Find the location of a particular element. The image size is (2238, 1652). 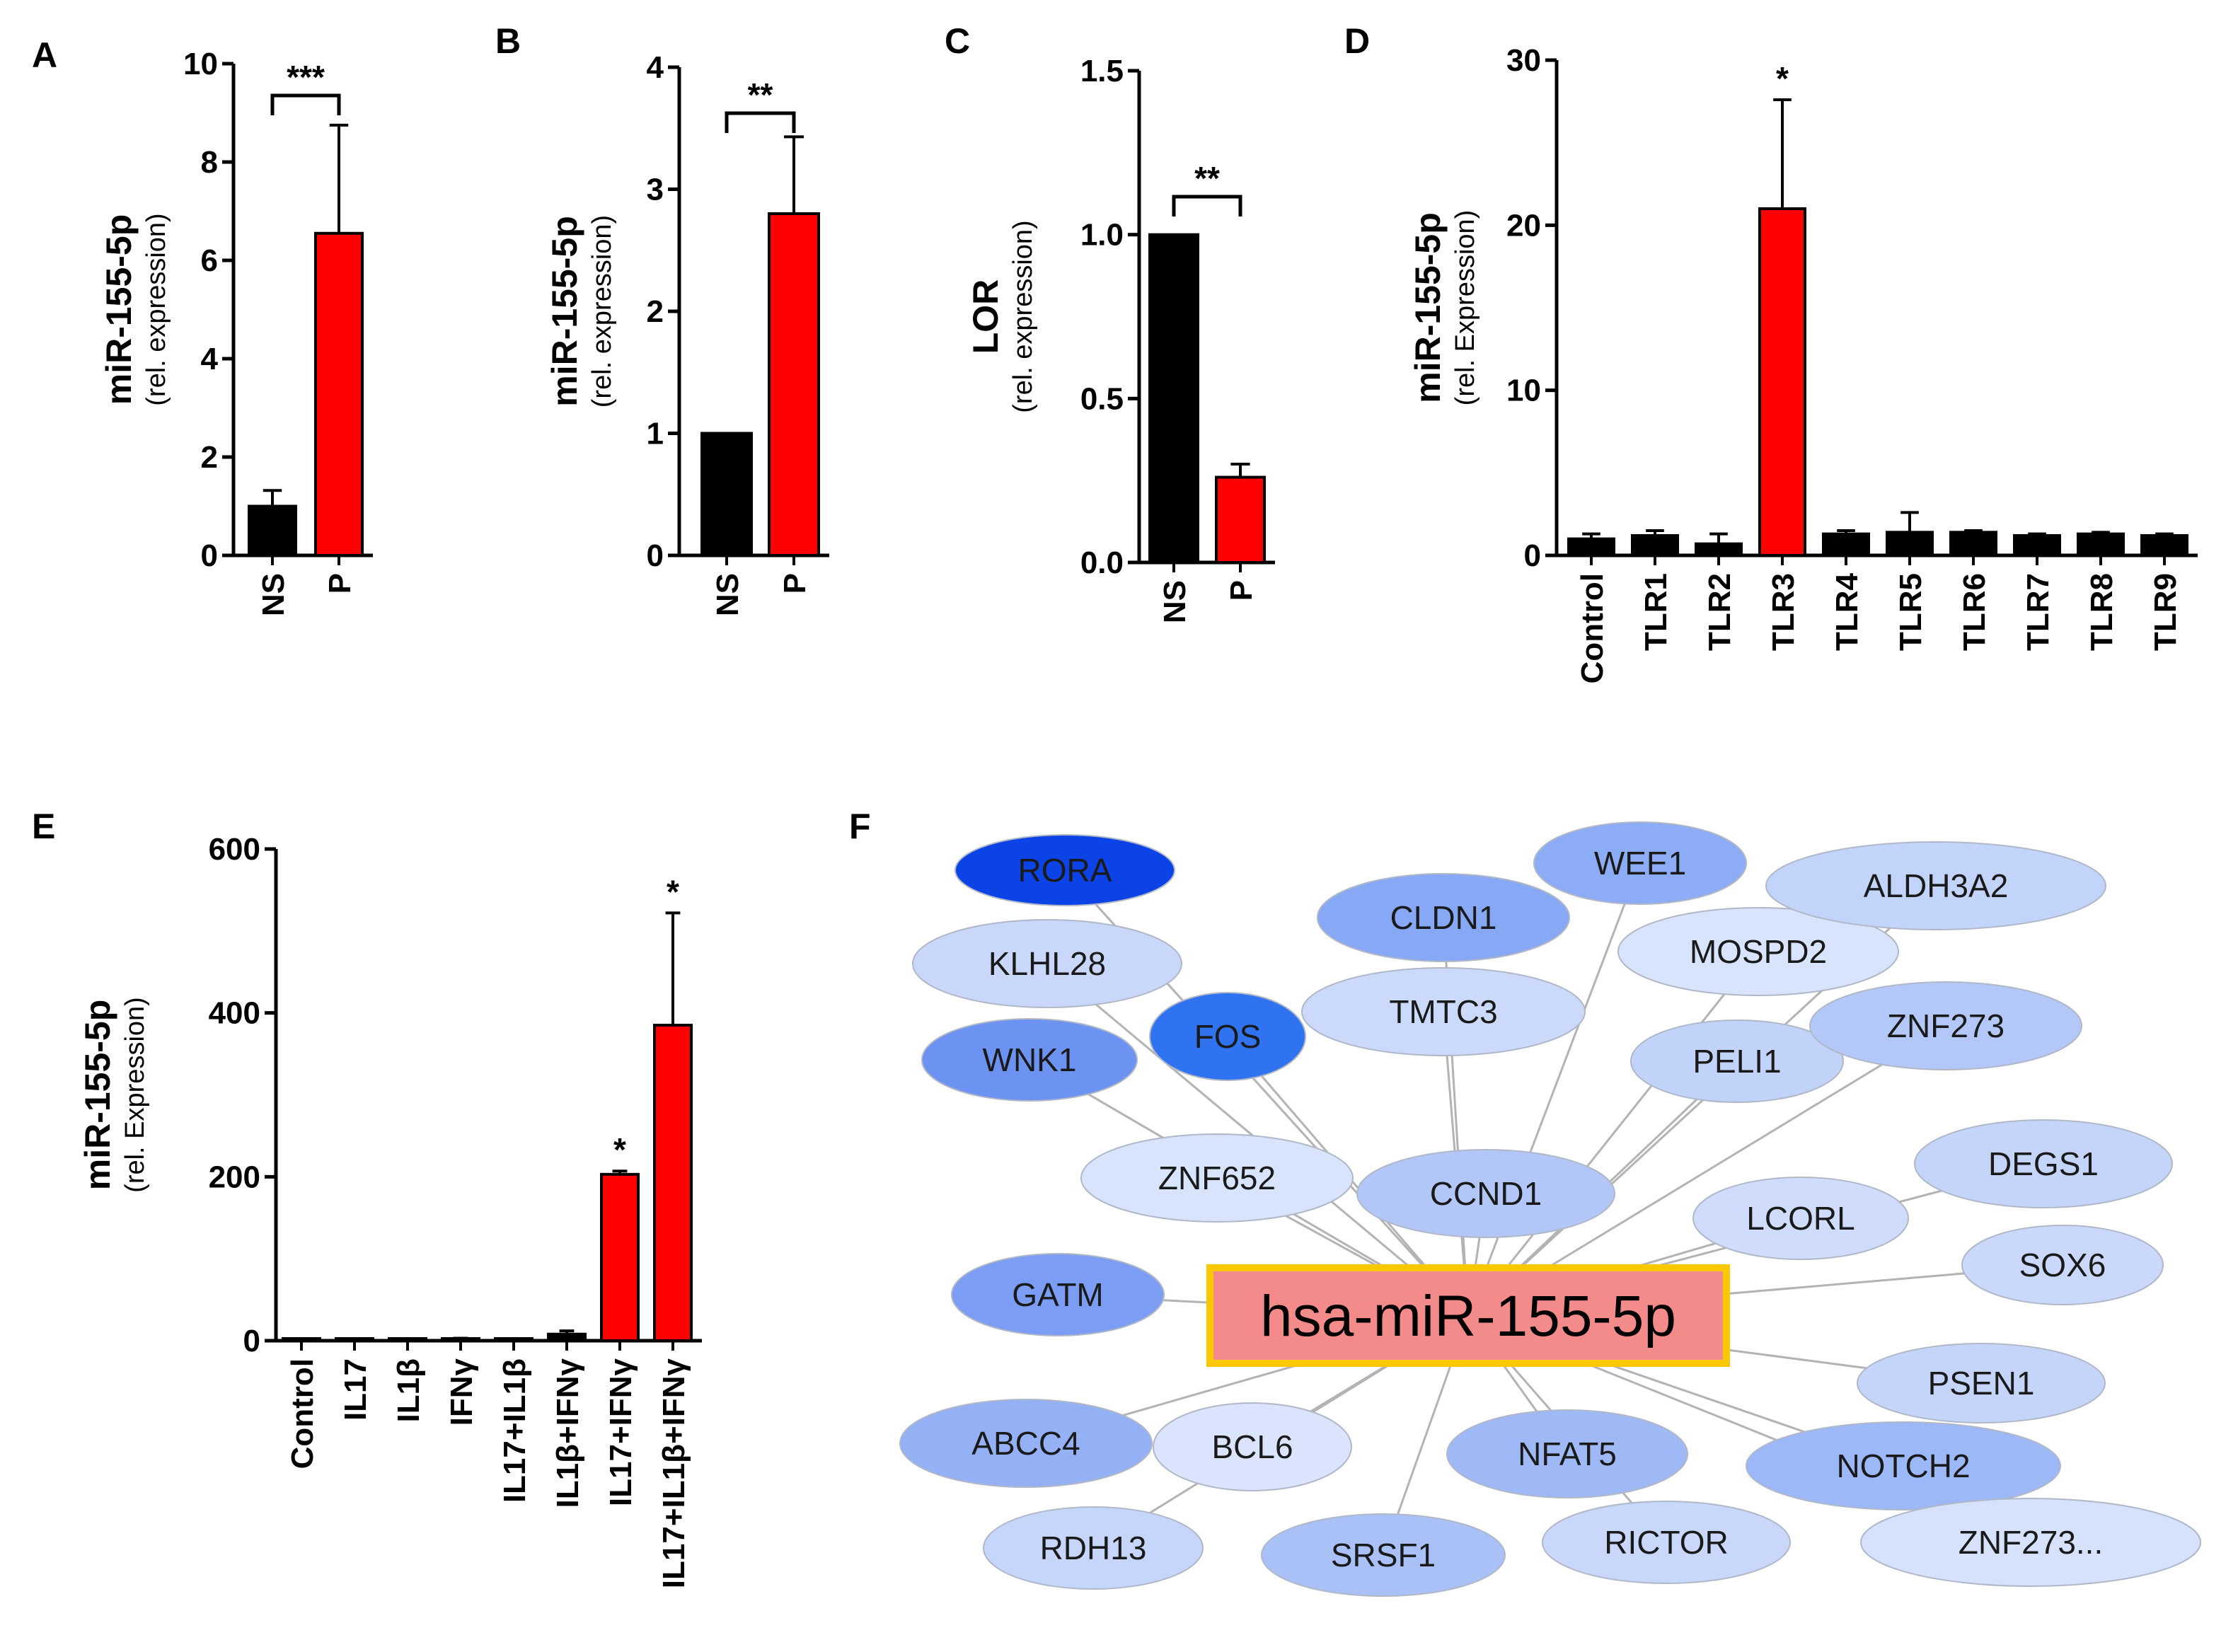

network-node: BCL6 is located at coordinates (1252, 1447).